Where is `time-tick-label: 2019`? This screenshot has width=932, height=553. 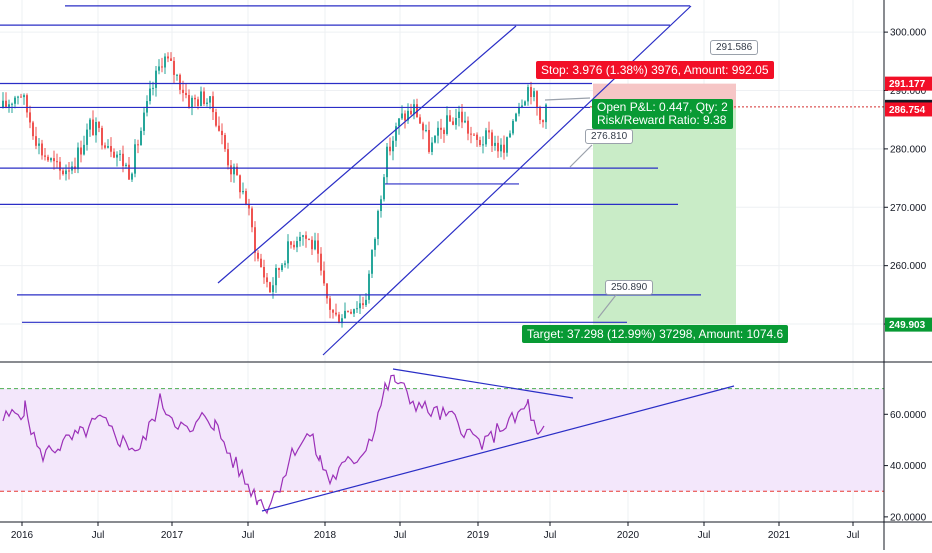 time-tick-label: 2019 is located at coordinates (478, 535).